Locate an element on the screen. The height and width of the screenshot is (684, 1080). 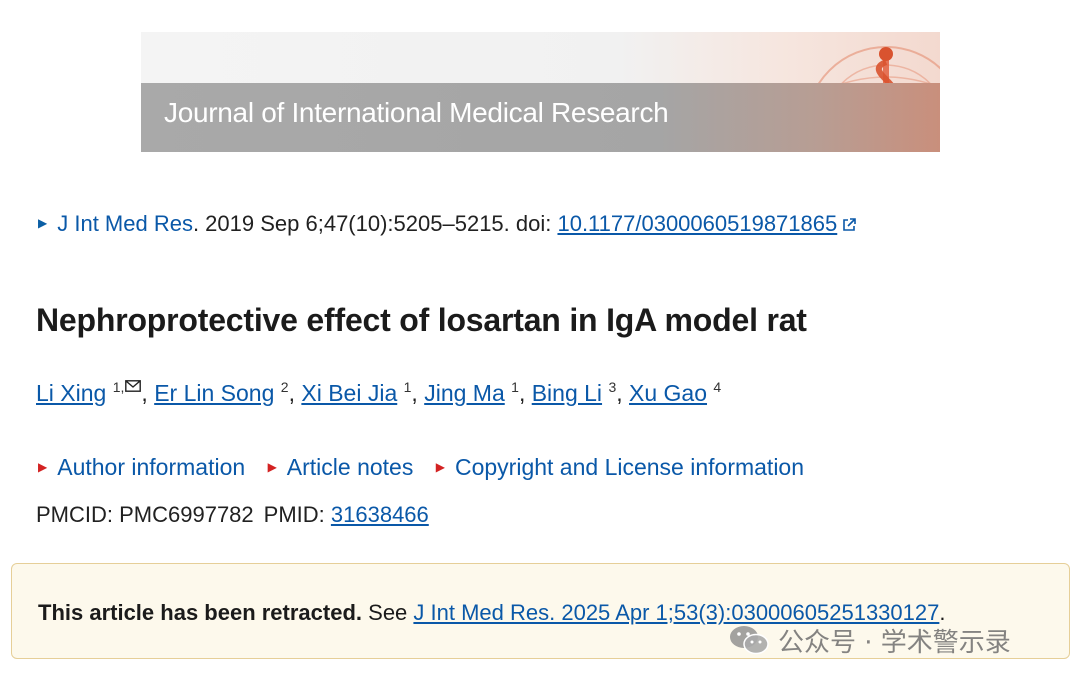
author-link: Xu Gao is located at coordinates (668, 393).